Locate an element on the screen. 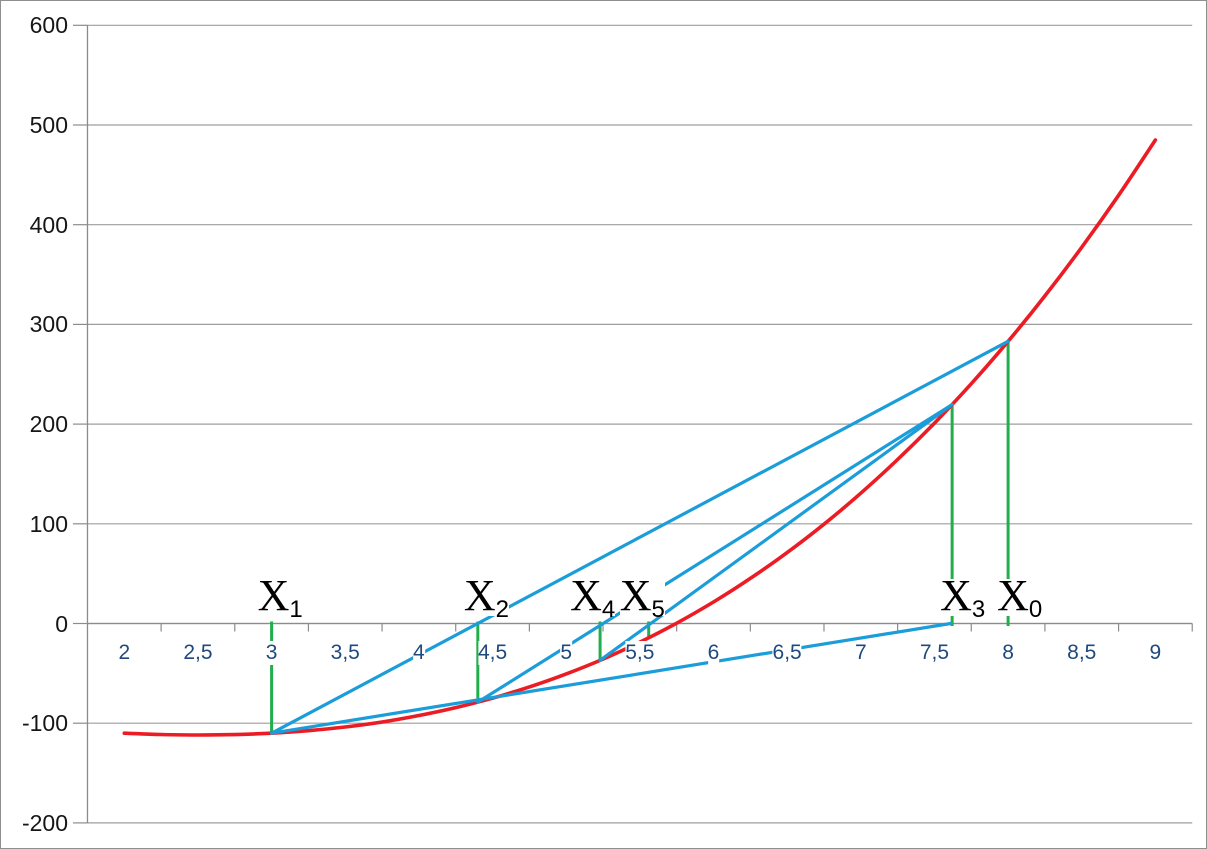 This screenshot has height=849, width=1207. secant-x2-x3 is located at coordinates (715, 553).